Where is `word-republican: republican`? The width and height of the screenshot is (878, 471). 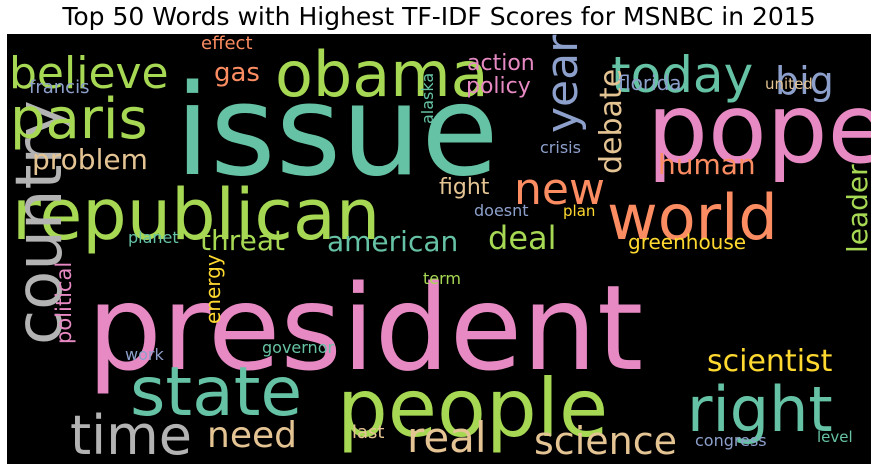 word-republican: republican is located at coordinates (196, 215).